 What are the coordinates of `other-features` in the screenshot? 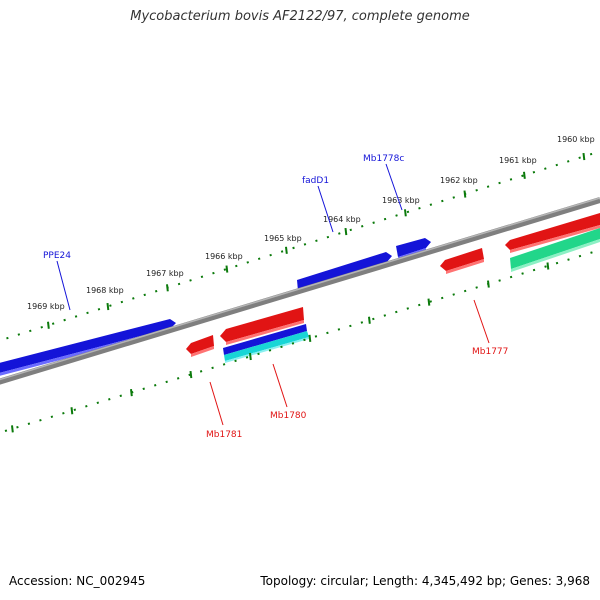 It's located at (411, 295).